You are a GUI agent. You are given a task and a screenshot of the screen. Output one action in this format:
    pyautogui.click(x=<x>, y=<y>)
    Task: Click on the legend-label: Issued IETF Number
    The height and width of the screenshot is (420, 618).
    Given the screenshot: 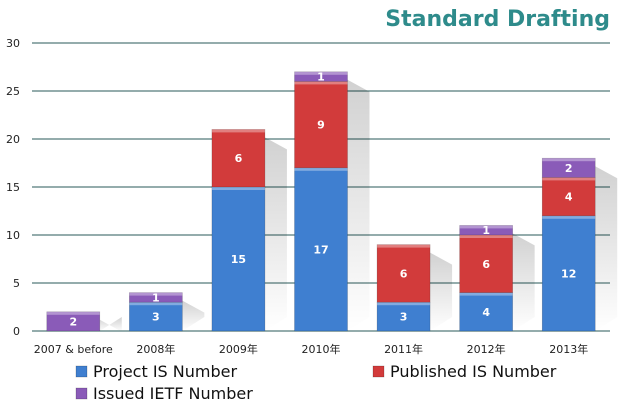 What is the action you would take?
    pyautogui.click(x=173, y=393)
    